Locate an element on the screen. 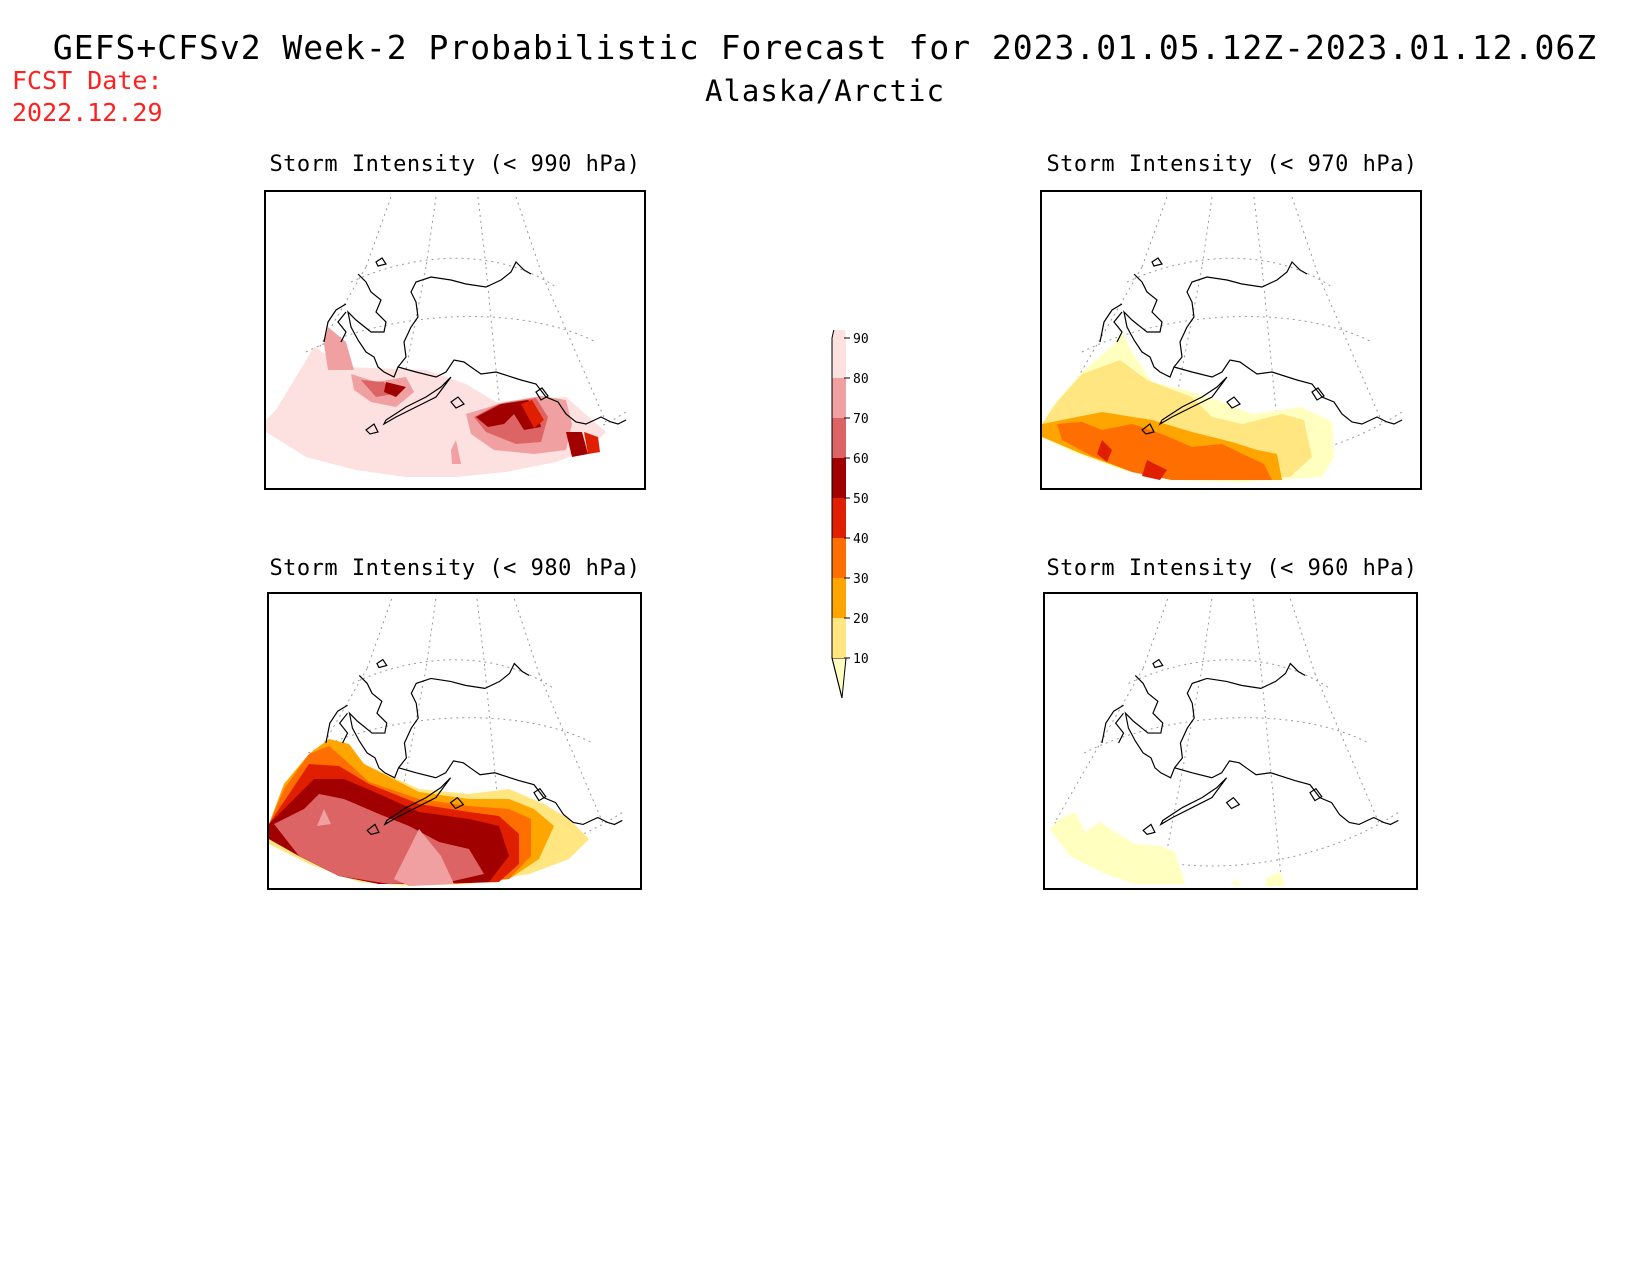  probability-colorbar: 10 20 30 40 50 60 70 80 90 is located at coordinates (850, 514).